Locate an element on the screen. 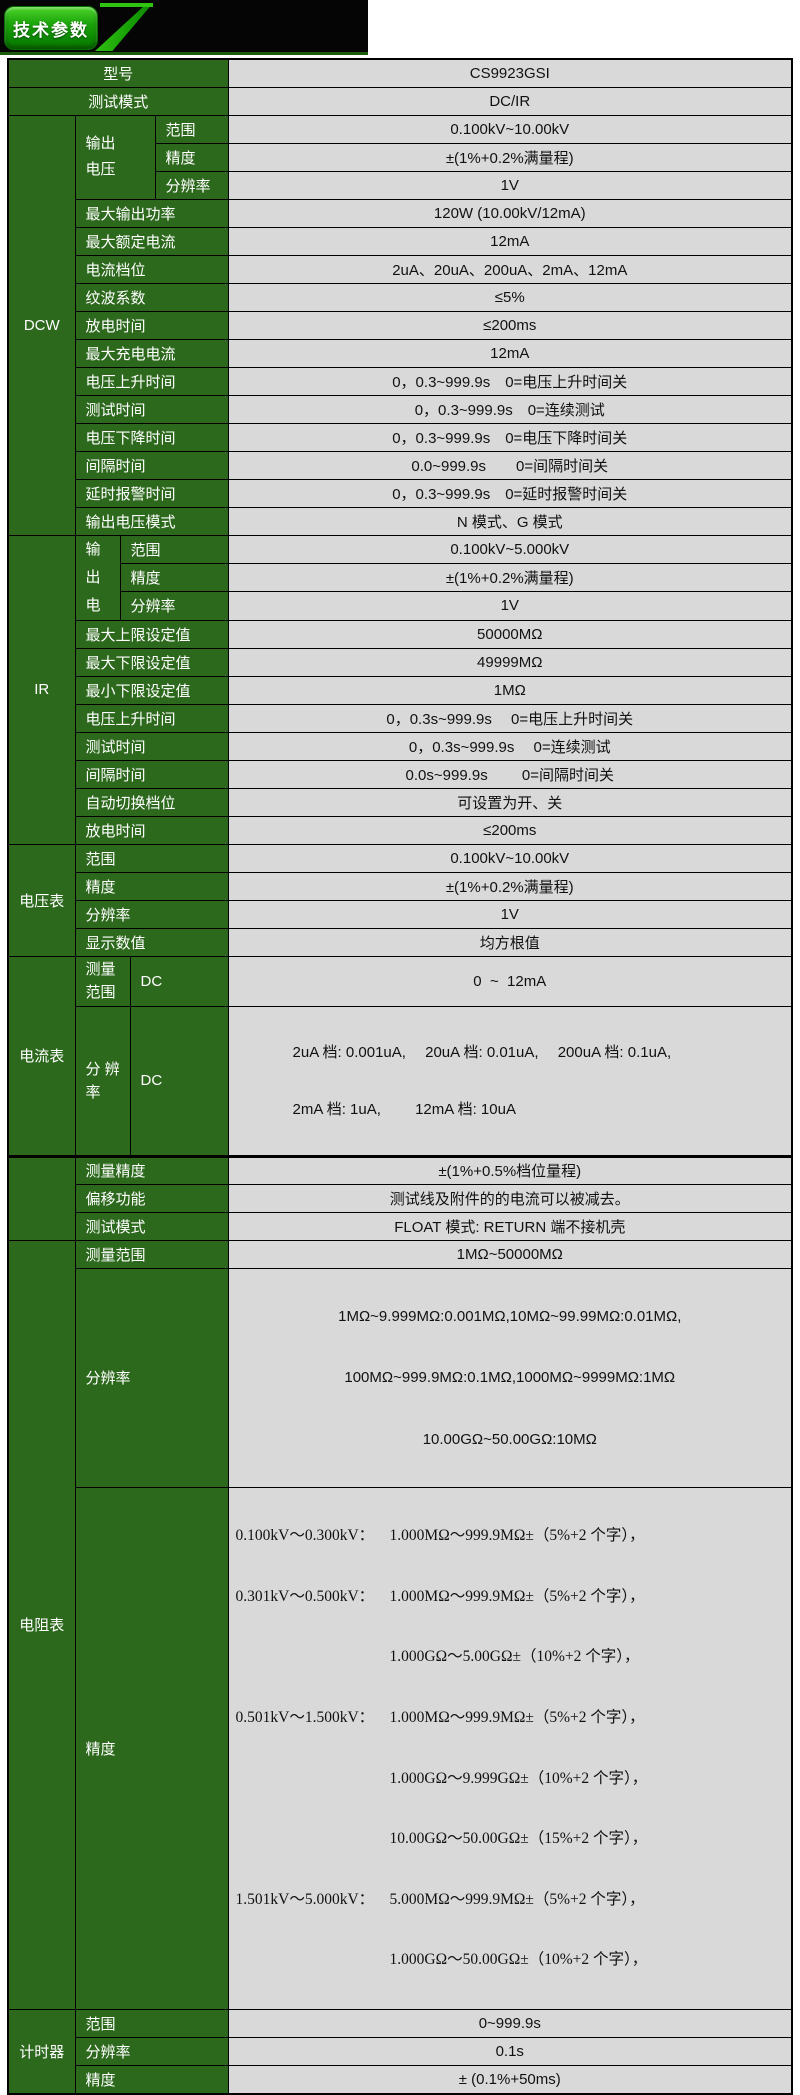 The height and width of the screenshot is (2095, 800). row-value: 1MΩ is located at coordinates (510, 690).